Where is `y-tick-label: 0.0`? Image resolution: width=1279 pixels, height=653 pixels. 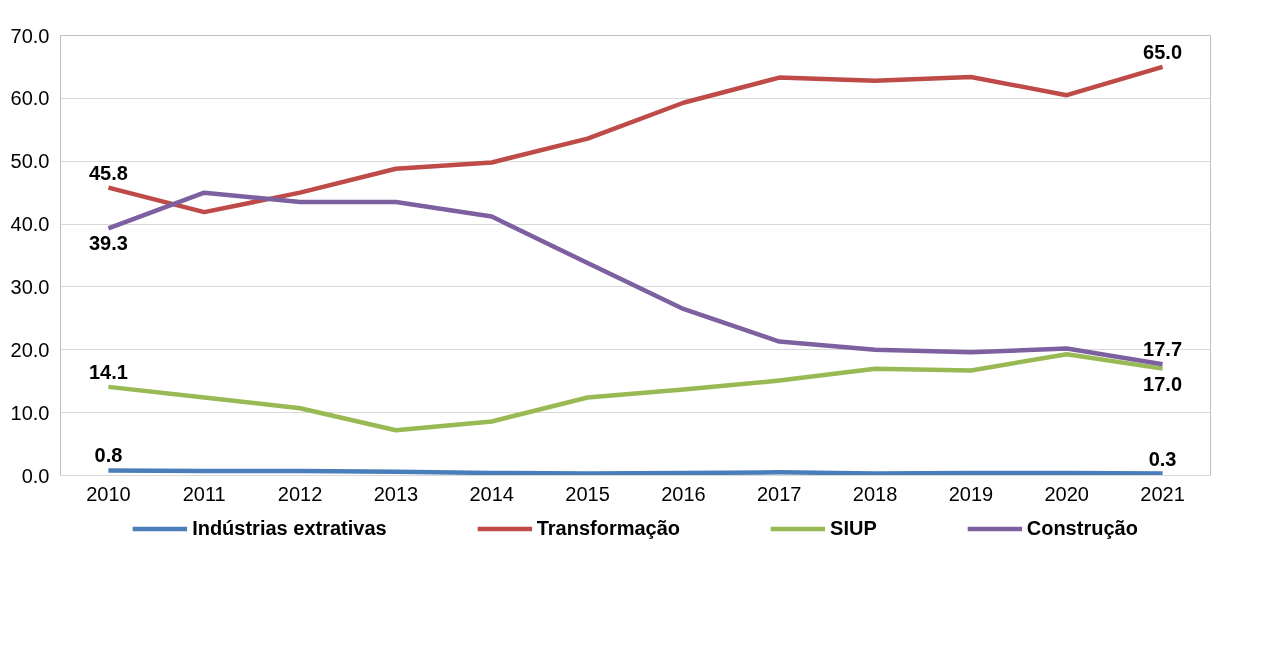 y-tick-label: 0.0 is located at coordinates (35, 475).